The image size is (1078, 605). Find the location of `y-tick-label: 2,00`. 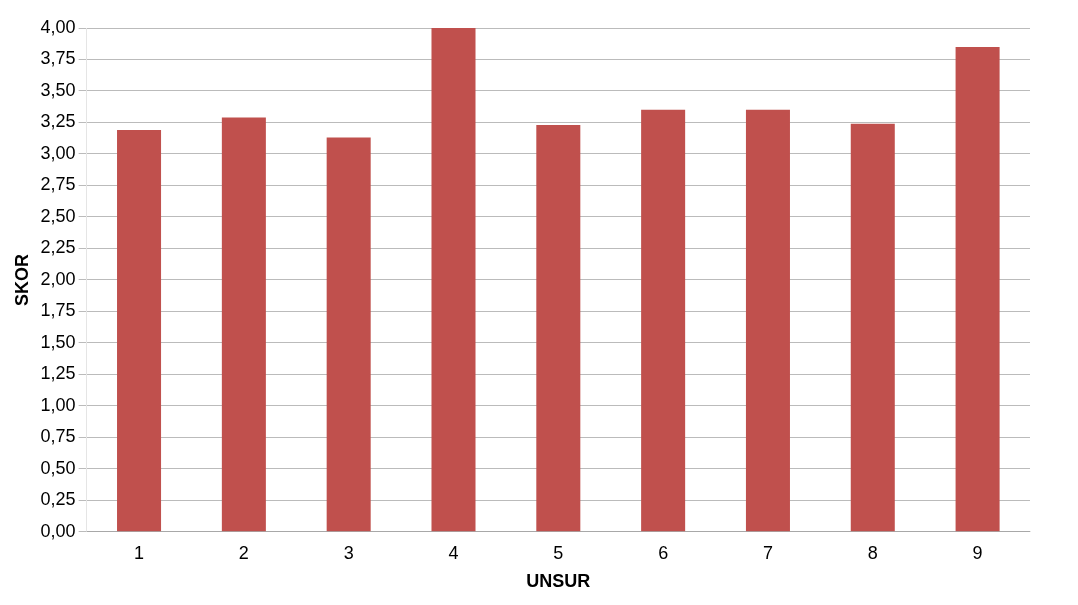

y-tick-label: 2,00 is located at coordinates (58, 278).